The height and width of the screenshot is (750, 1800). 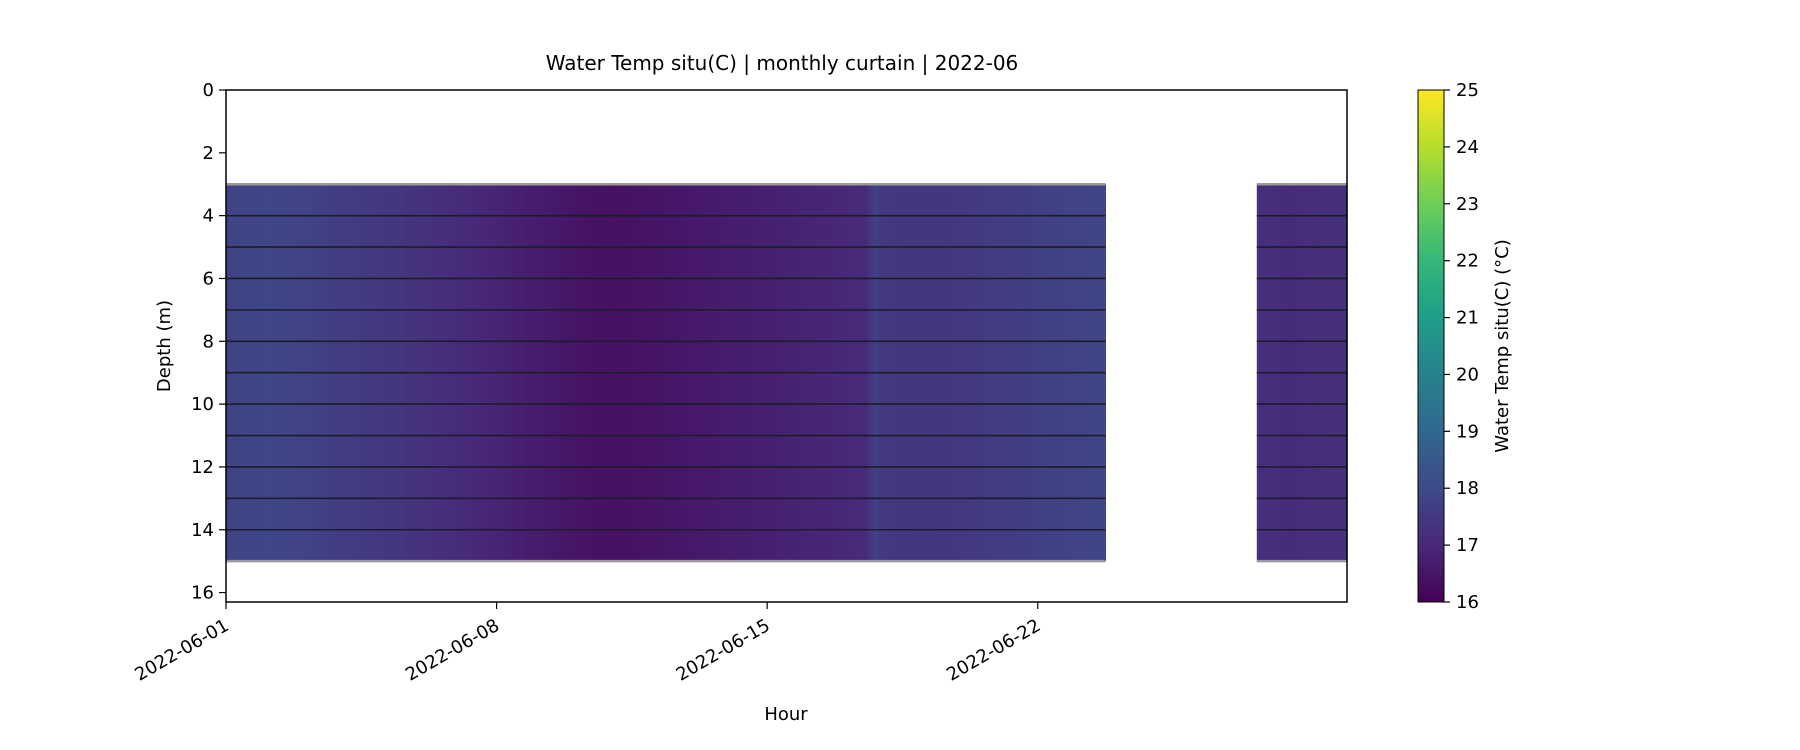 I want to click on y-axis: 0 2 4 6 8 10 12 14 16, so click(x=208, y=342).